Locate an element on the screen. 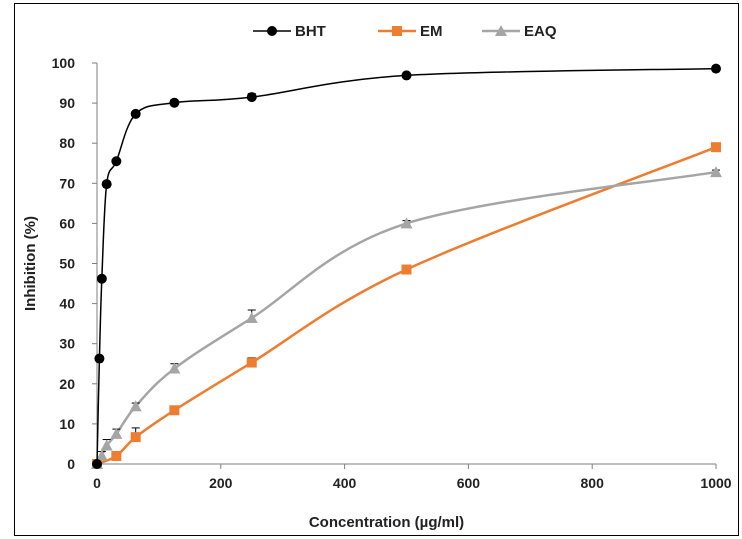 The height and width of the screenshot is (539, 742). x-tick-label: 800 is located at coordinates (593, 483).